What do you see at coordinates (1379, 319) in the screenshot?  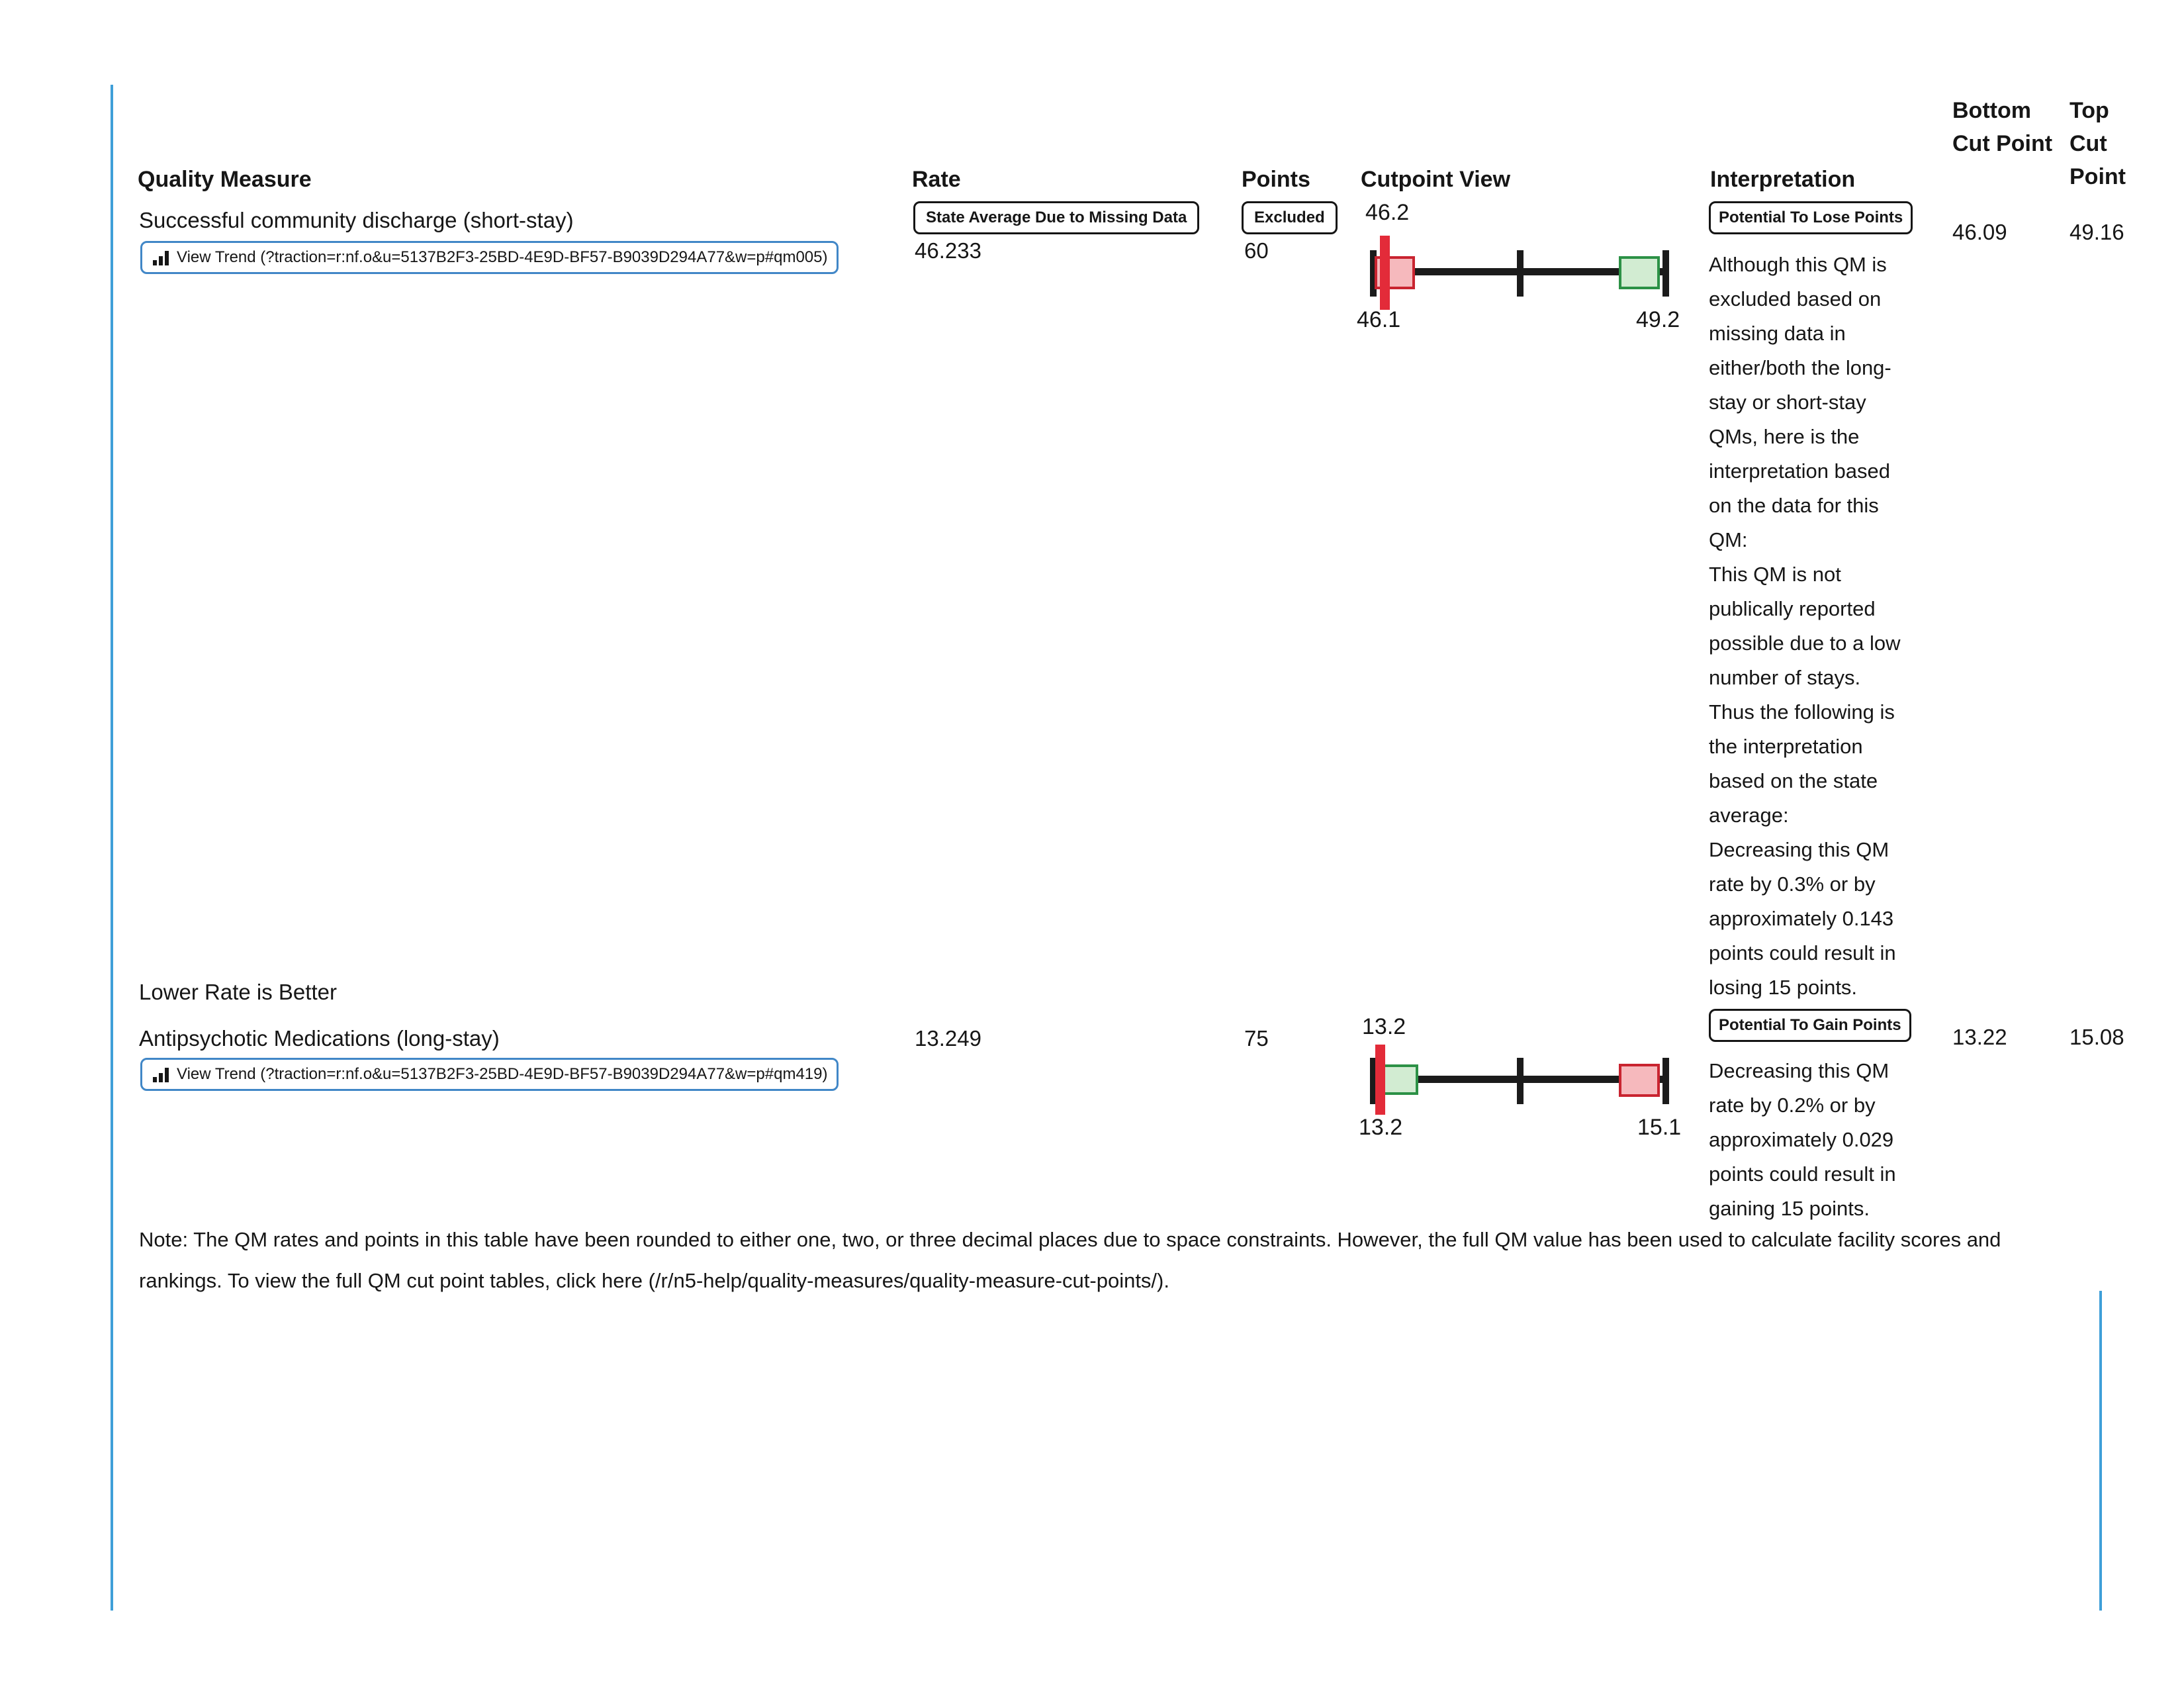 I see `cutpoint-bottom-cut-label: 46.1` at bounding box center [1379, 319].